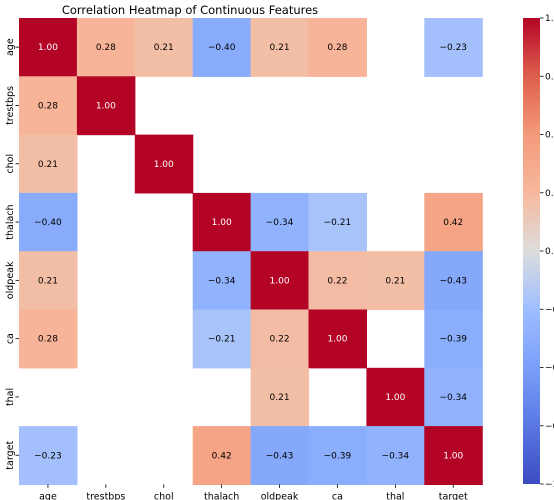 The image size is (554, 500). What do you see at coordinates (549, 19) in the screenshot?
I see `colorbar-tick-label: 1.00` at bounding box center [549, 19].